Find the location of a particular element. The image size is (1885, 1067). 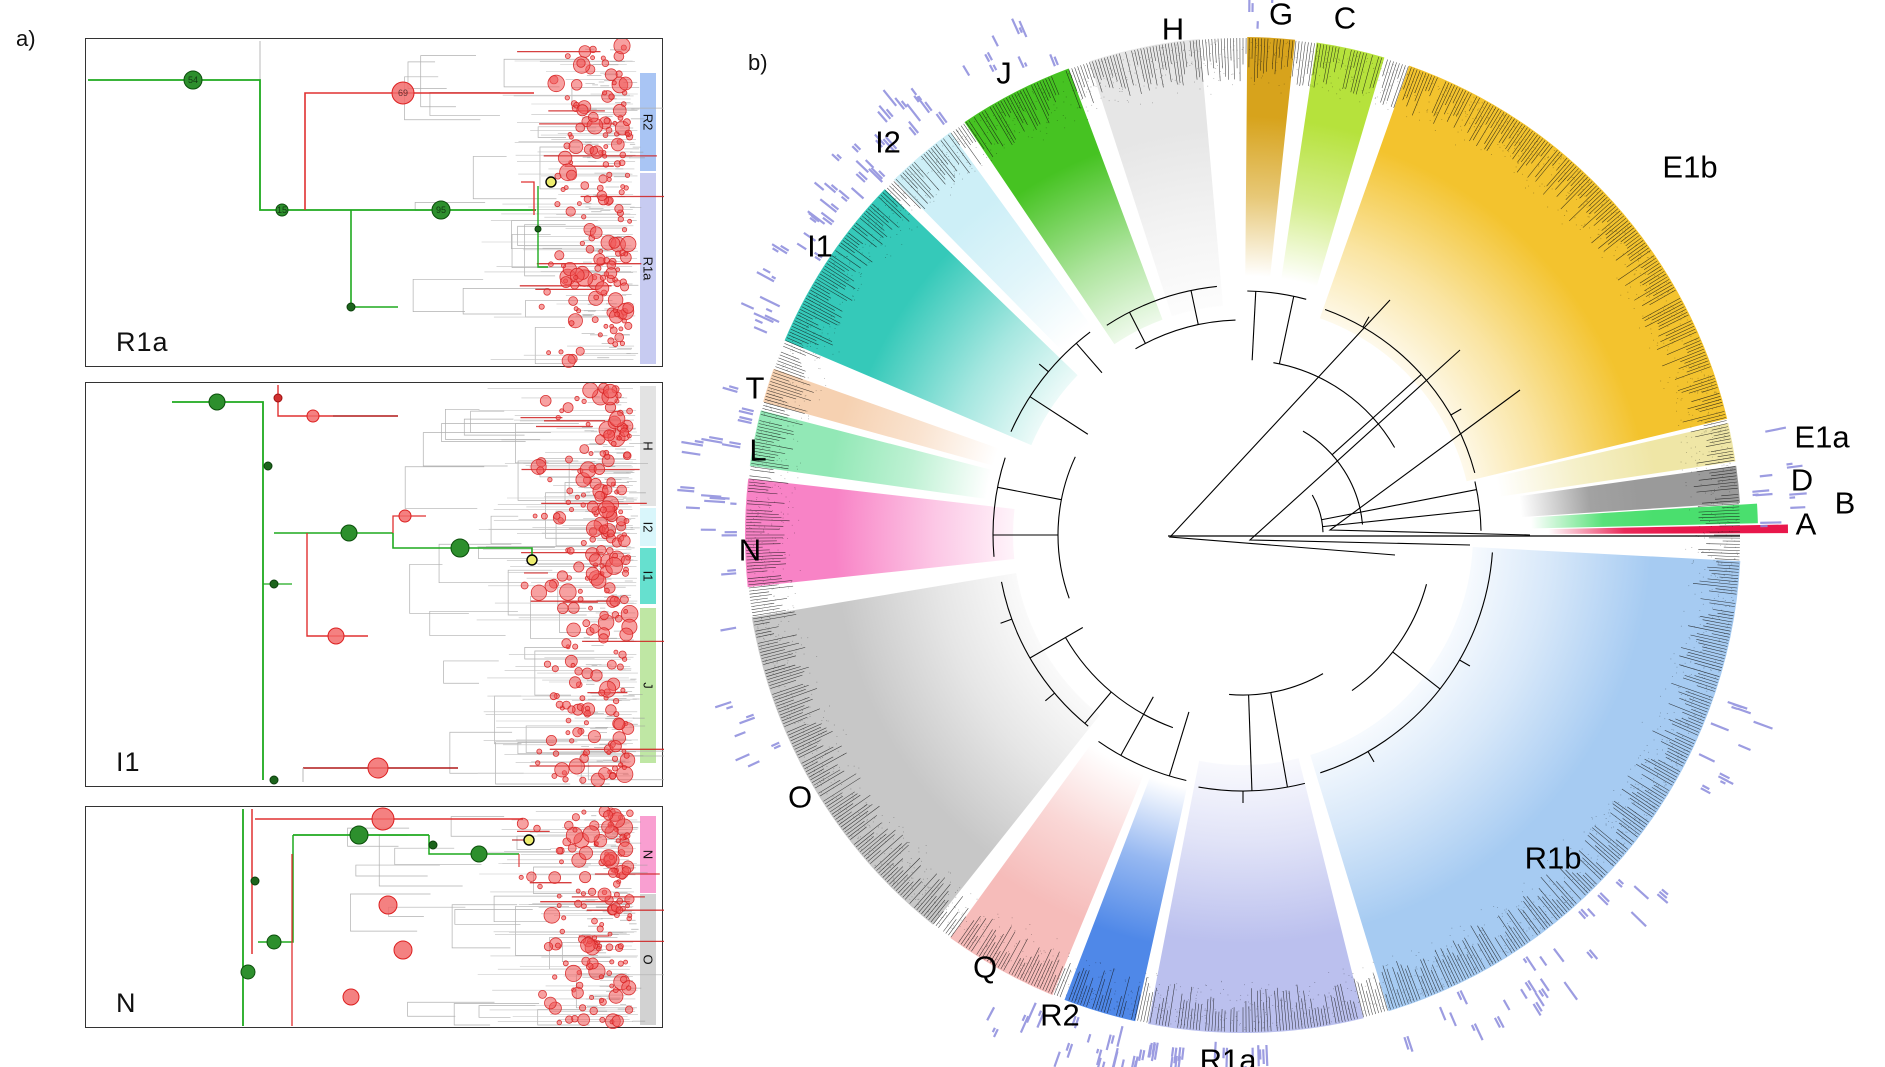

clade-label-T: T is located at coordinates (755, 388).